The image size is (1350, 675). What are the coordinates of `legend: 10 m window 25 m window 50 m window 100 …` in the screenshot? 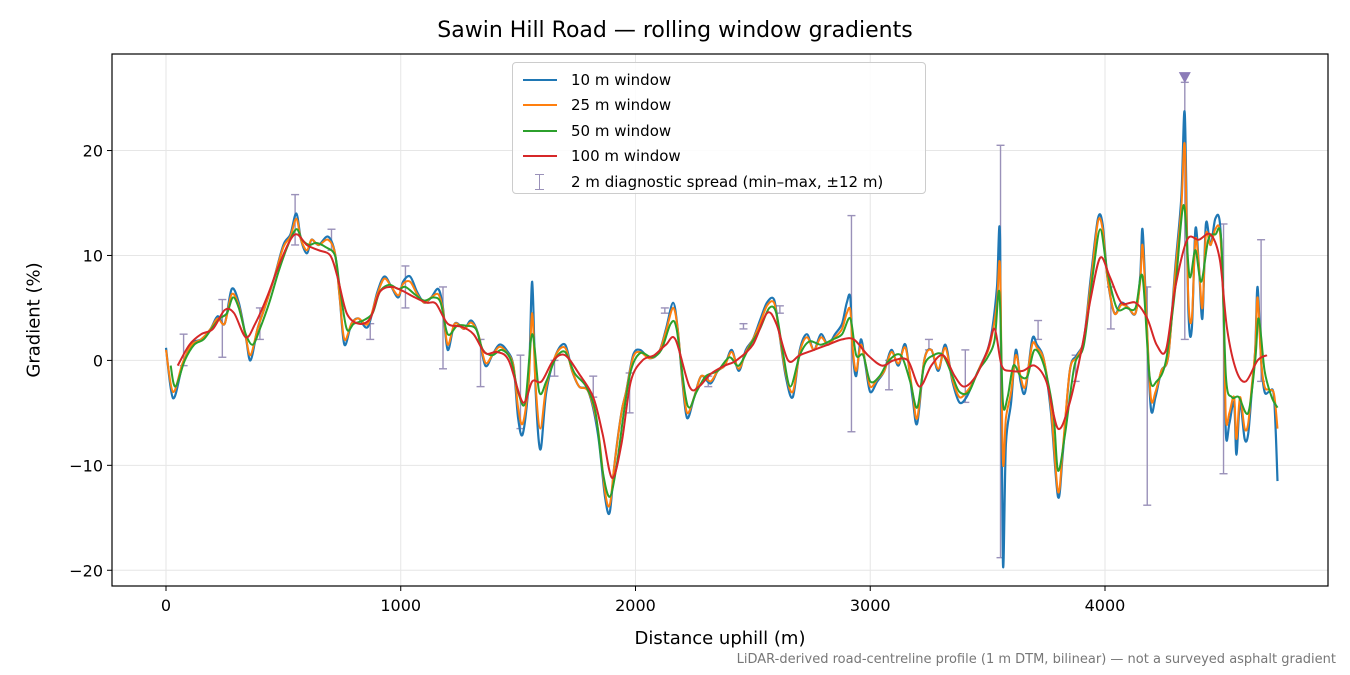 It's located at (719, 128).